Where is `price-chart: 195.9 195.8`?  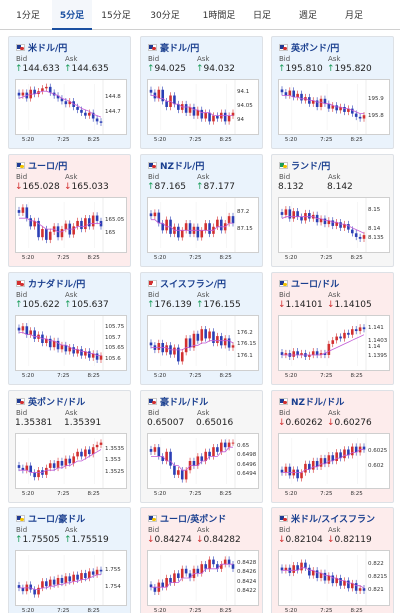
price-chart: 195.9 195.8 is located at coordinates (334, 107).